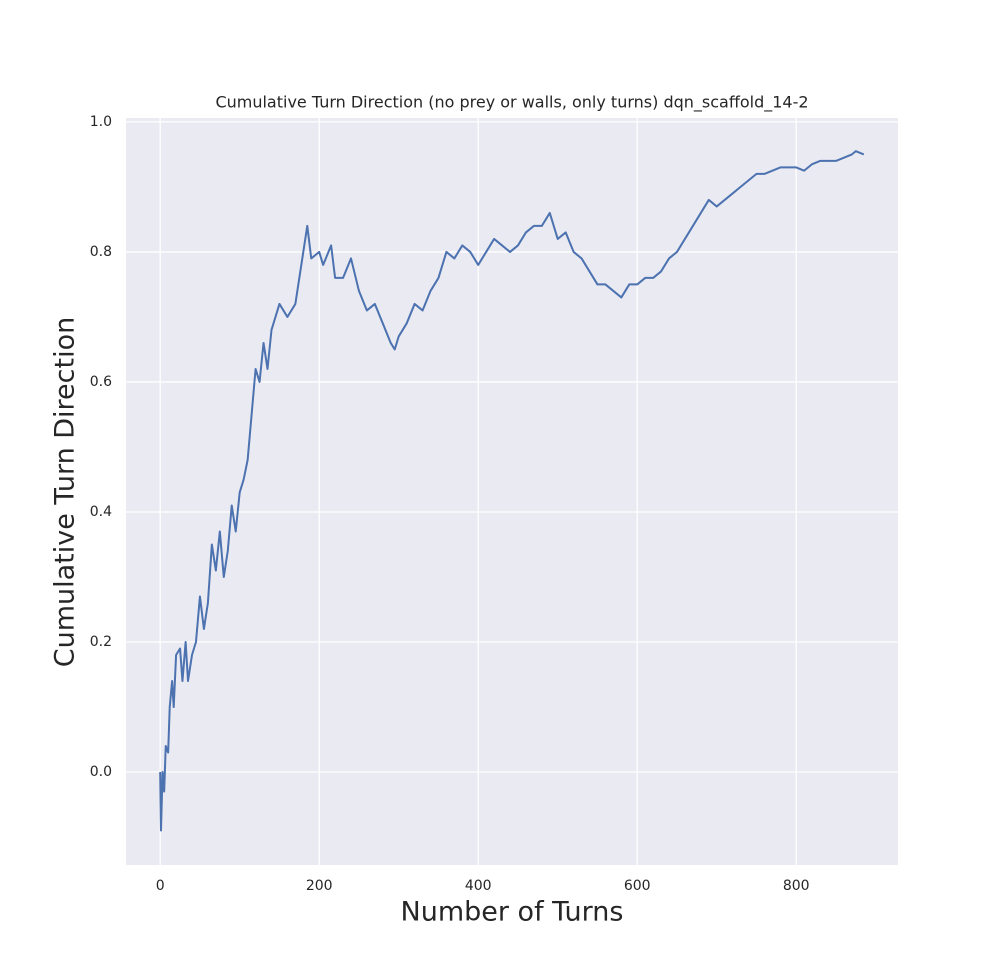  What do you see at coordinates (478, 886) in the screenshot?
I see `x-tick-label: 400` at bounding box center [478, 886].